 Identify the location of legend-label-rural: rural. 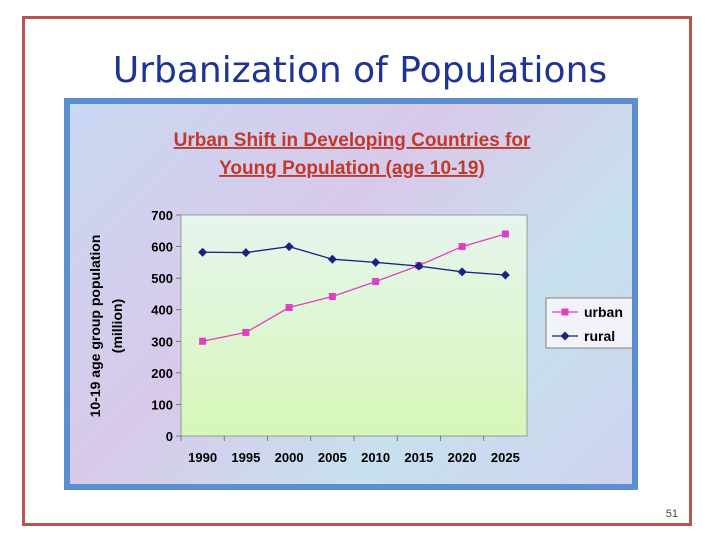
(599, 336).